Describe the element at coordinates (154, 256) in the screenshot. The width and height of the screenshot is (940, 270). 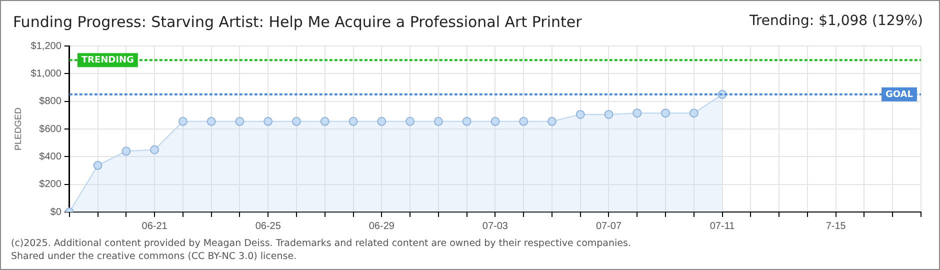
I see `text: Shared under the creative commons (CC BY-NC 3.0) license.` at that location.